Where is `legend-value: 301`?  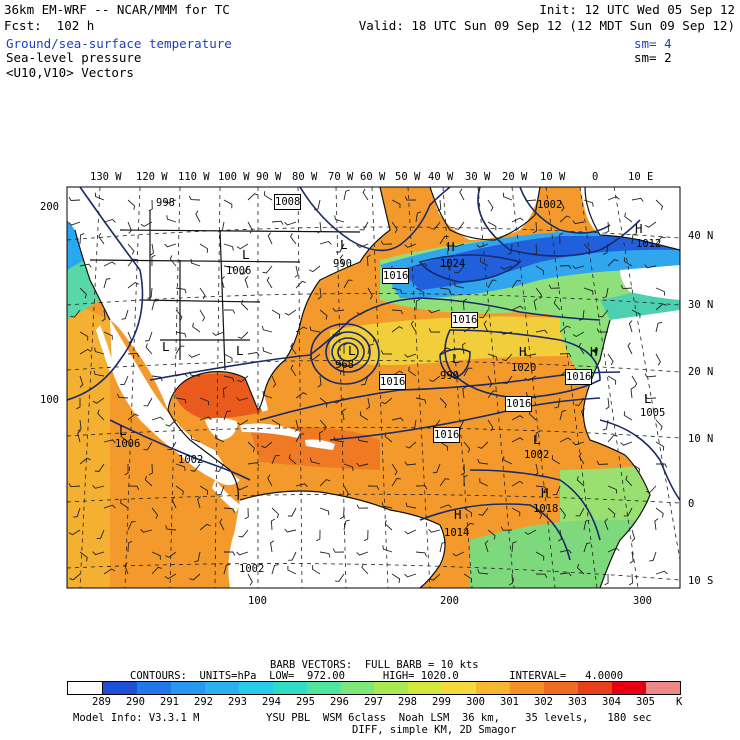 legend-value: 301 is located at coordinates (509, 702).